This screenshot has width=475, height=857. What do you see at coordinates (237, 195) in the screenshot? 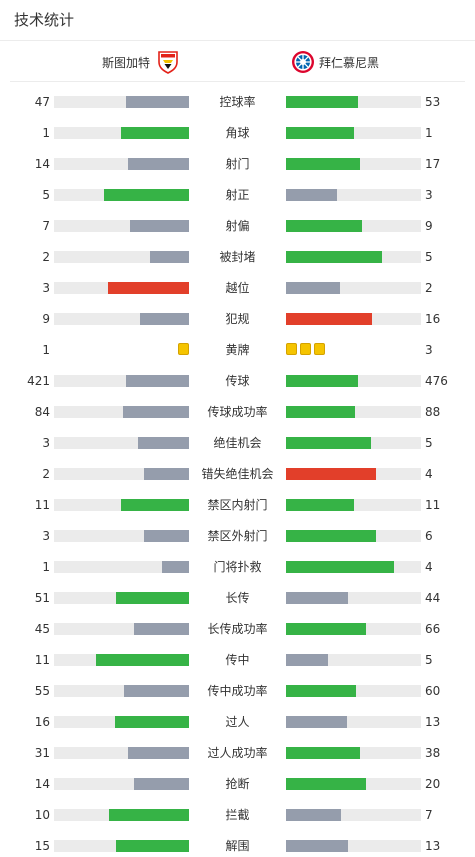
I see `stat-row: 5 射正 3` at bounding box center [237, 195].